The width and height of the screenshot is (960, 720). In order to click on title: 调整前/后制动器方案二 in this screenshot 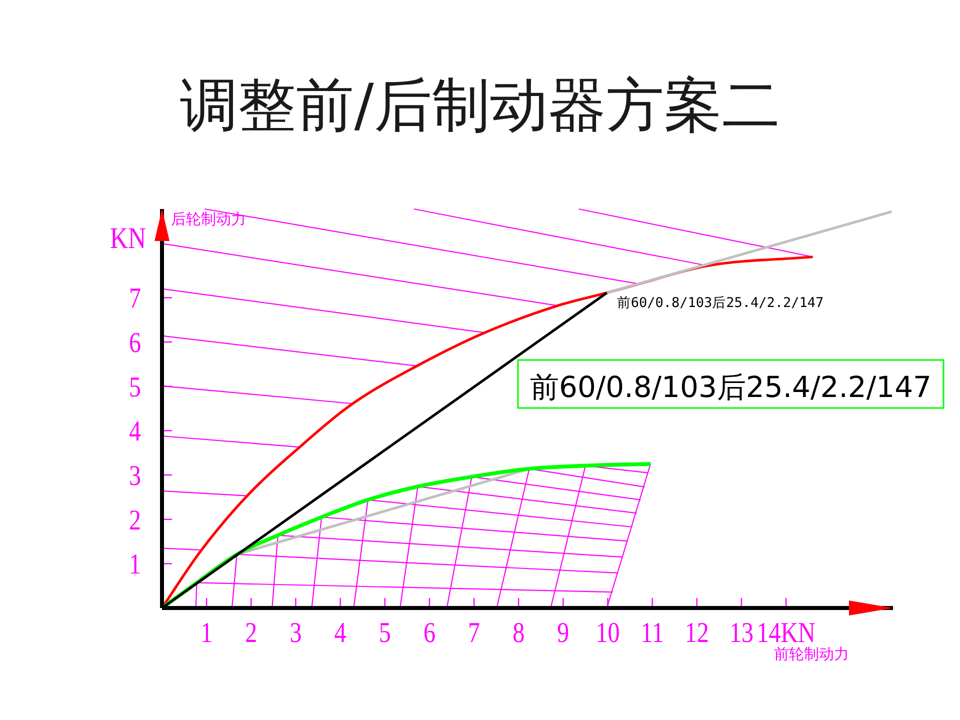, I will do `click(480, 105)`.